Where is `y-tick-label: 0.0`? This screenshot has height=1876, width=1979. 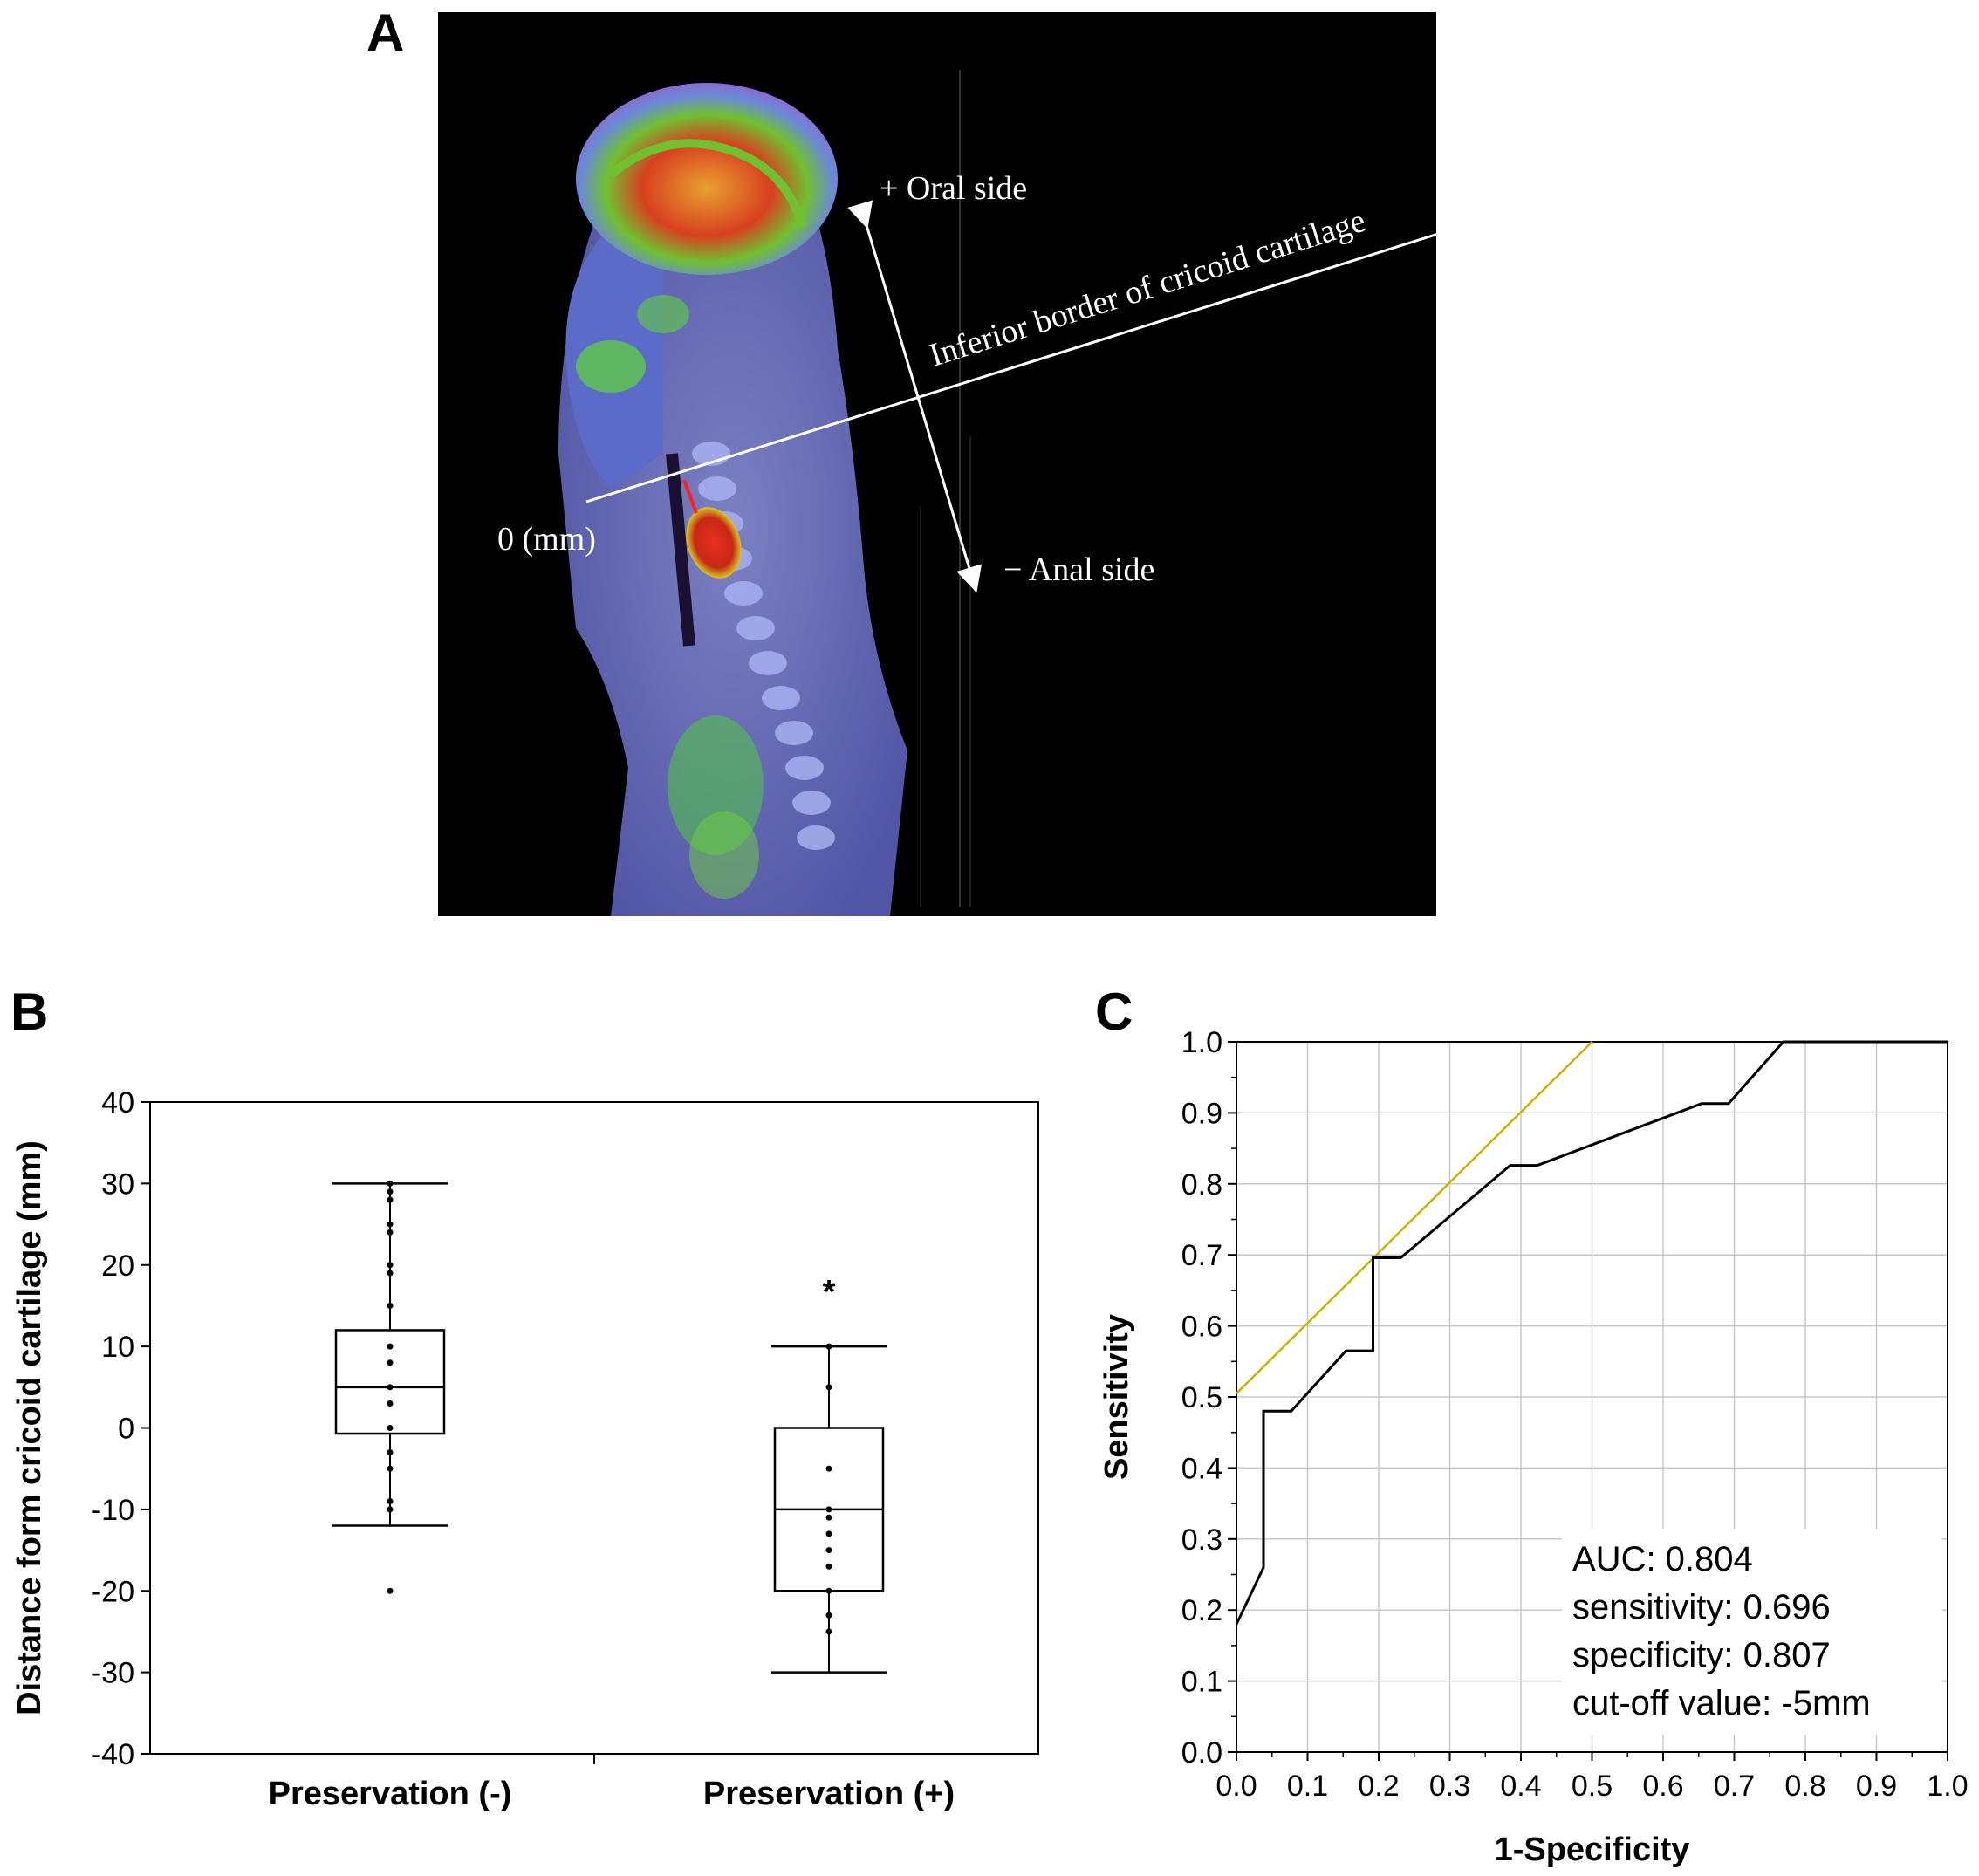 y-tick-label: 0.0 is located at coordinates (1201, 1753).